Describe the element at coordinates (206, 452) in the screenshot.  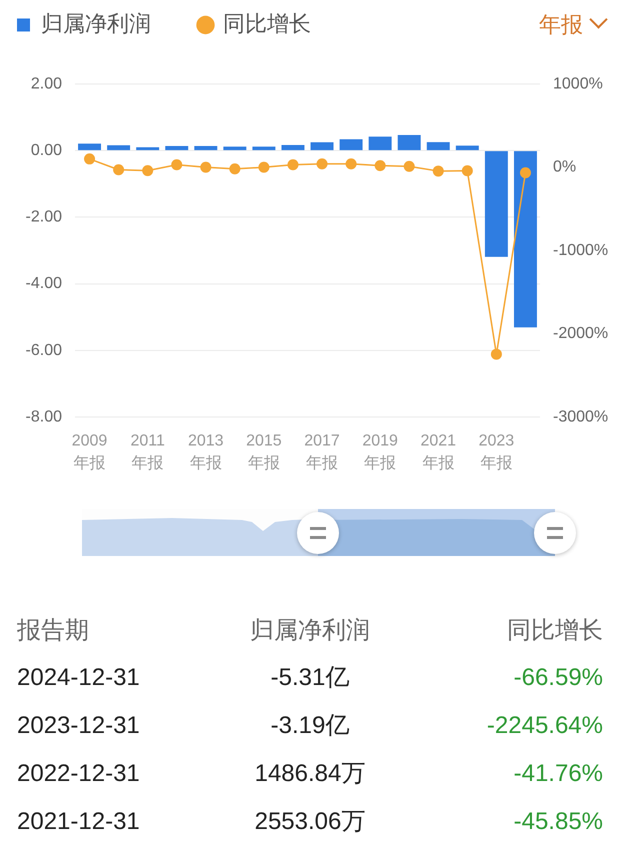
I see `x-tick-label: 2013 年报` at that location.